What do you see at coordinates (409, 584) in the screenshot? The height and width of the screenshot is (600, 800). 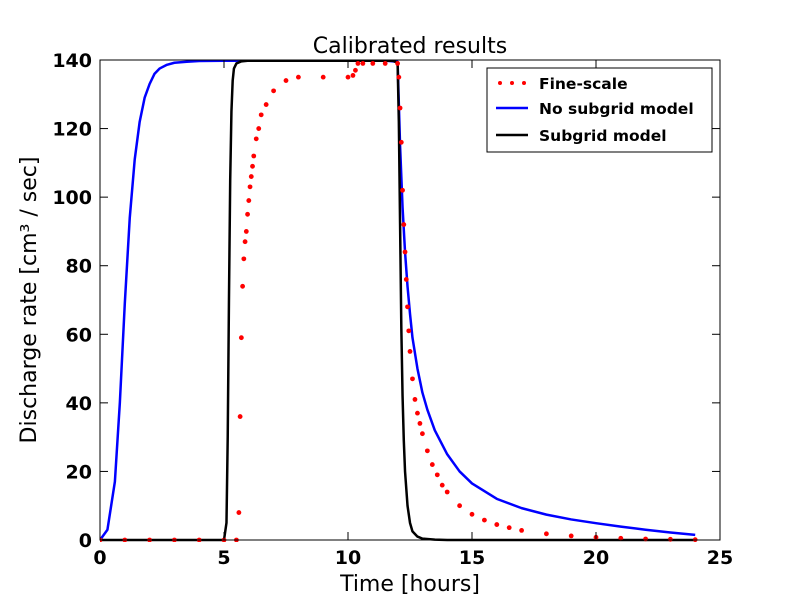 I see `x-axis-label: Time [hours]` at bounding box center [409, 584].